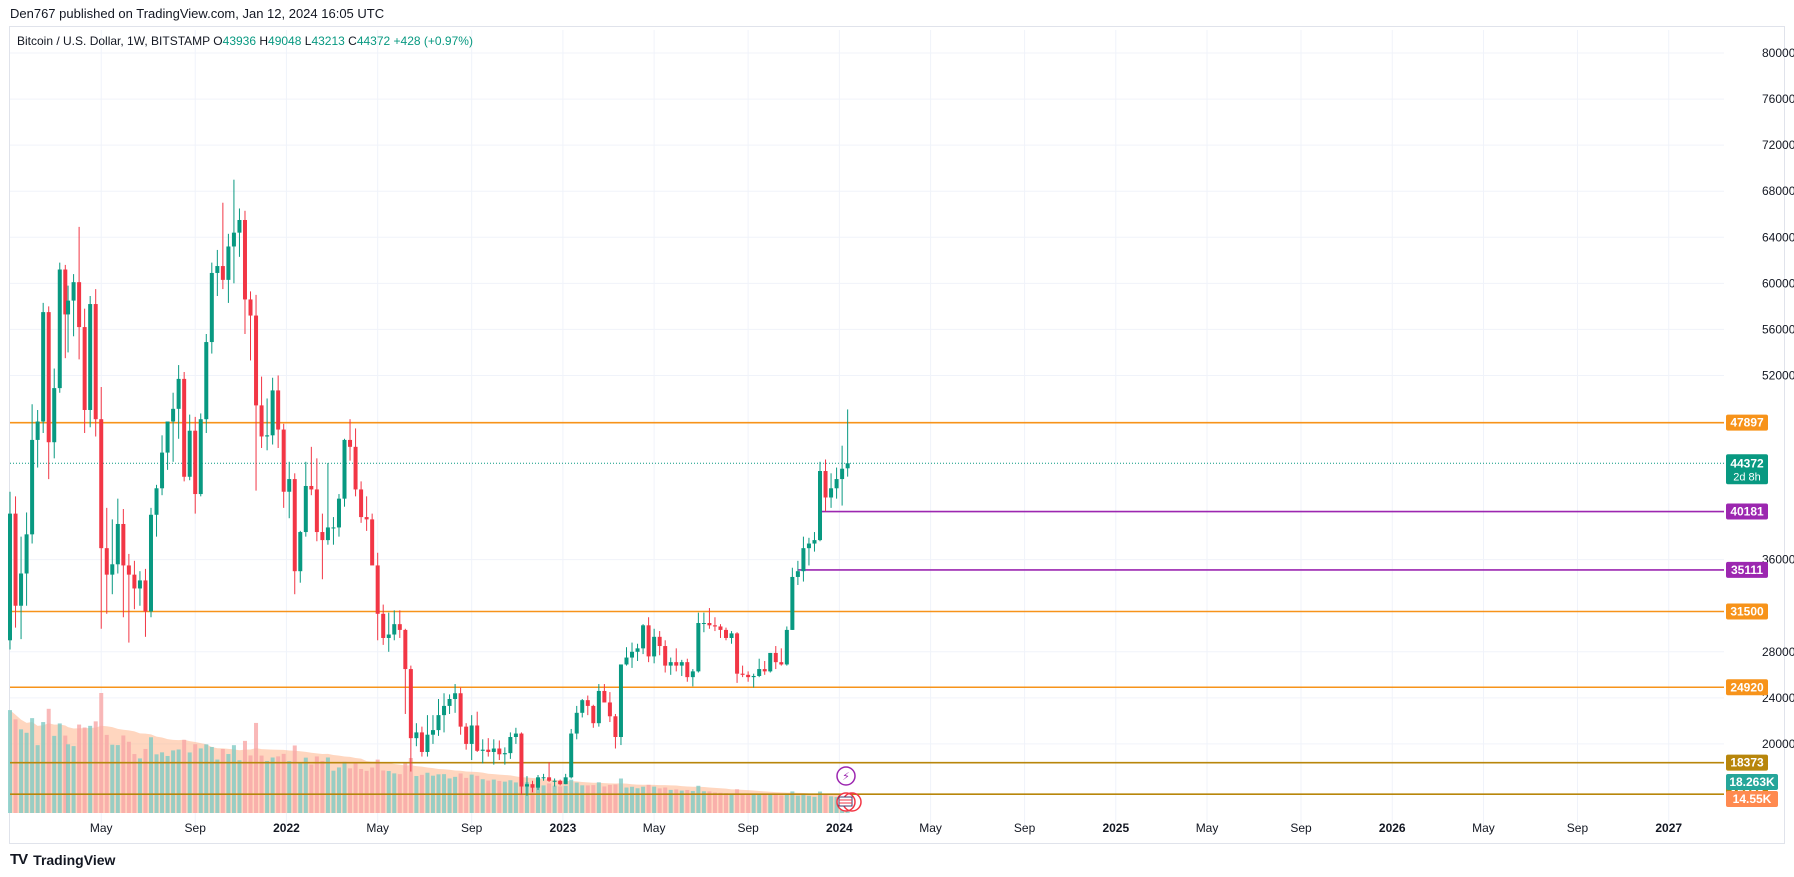 This screenshot has height=877, width=1794. I want to click on close-label: C, so click(352, 41).